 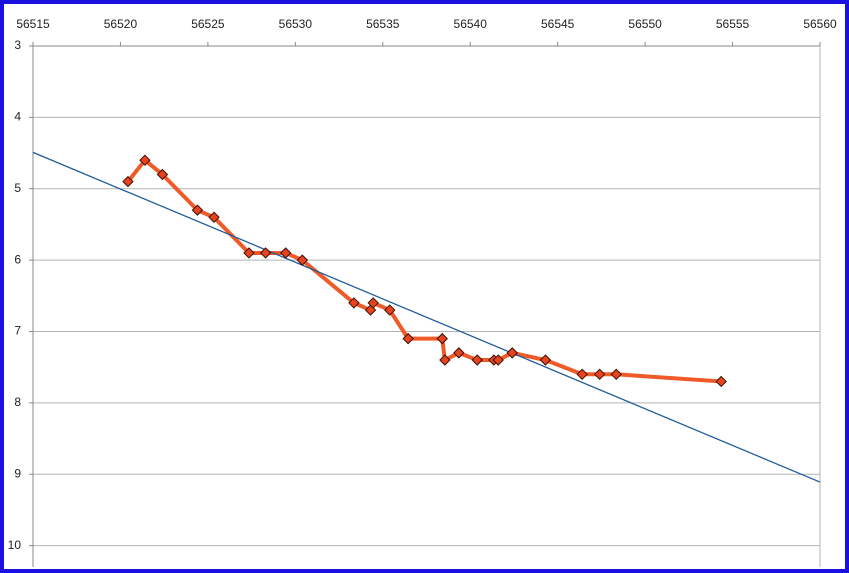 I want to click on x-tick-label: 56545, so click(x=558, y=24).